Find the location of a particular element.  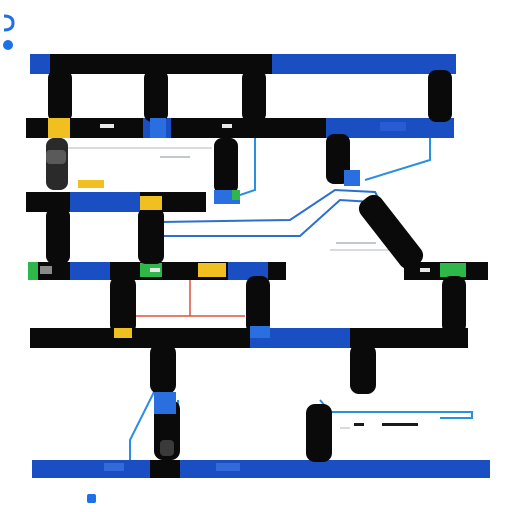

bar-row5-dark is located at coordinates (140, 338).